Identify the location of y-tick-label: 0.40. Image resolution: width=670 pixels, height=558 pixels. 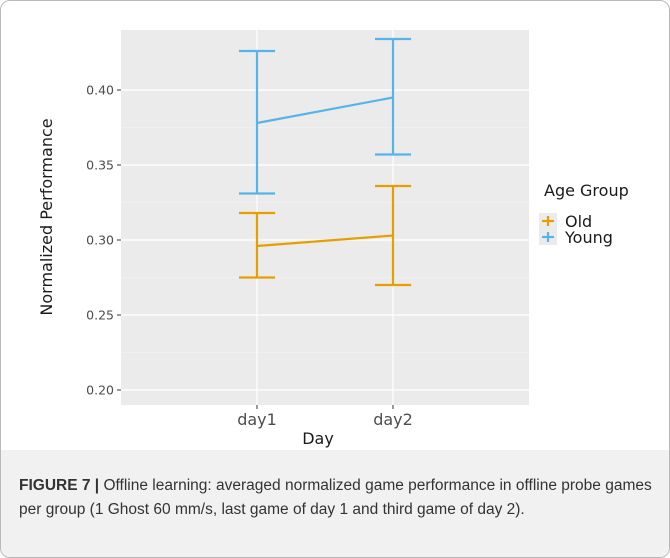
(100, 90).